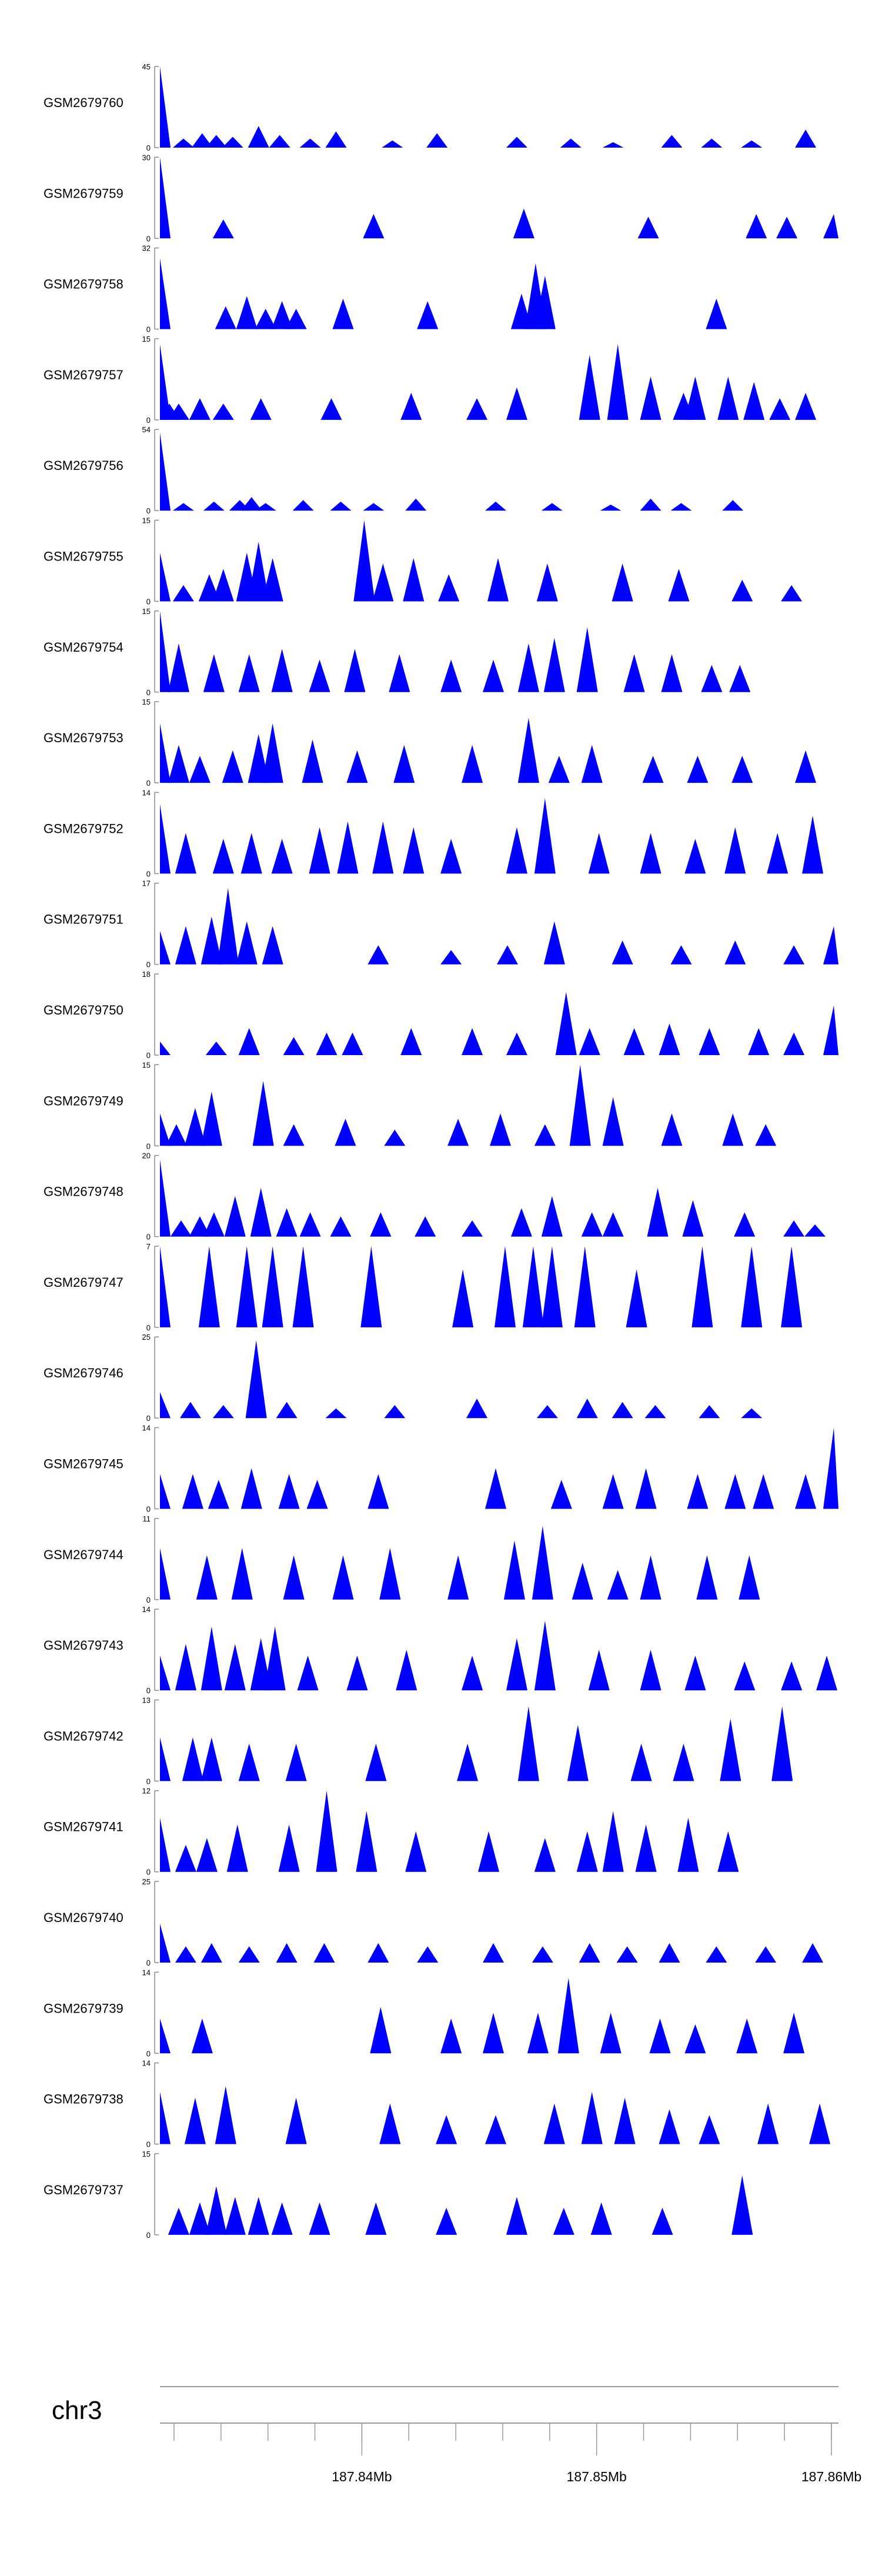  Describe the element at coordinates (146, 1700) in the screenshot. I see `track-y-max-label: 13` at that location.